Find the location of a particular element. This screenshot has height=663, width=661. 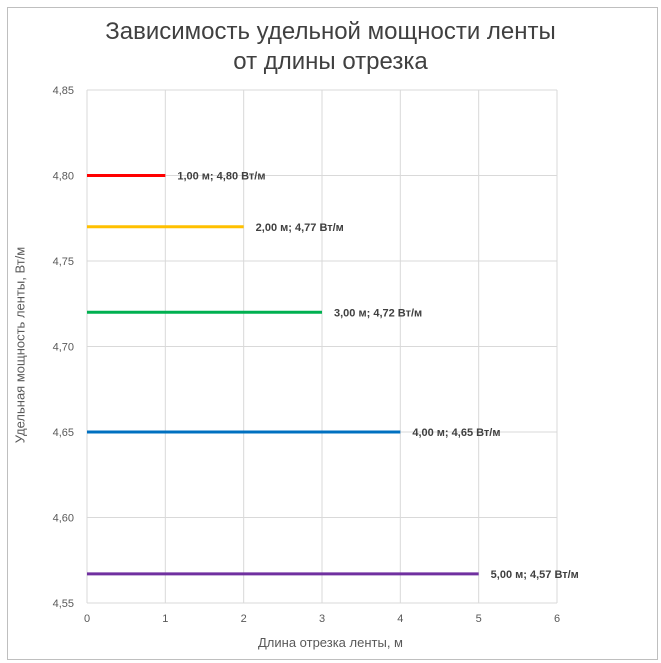

x-axis-title: Длина отрезка ленты, м is located at coordinates (330, 642).